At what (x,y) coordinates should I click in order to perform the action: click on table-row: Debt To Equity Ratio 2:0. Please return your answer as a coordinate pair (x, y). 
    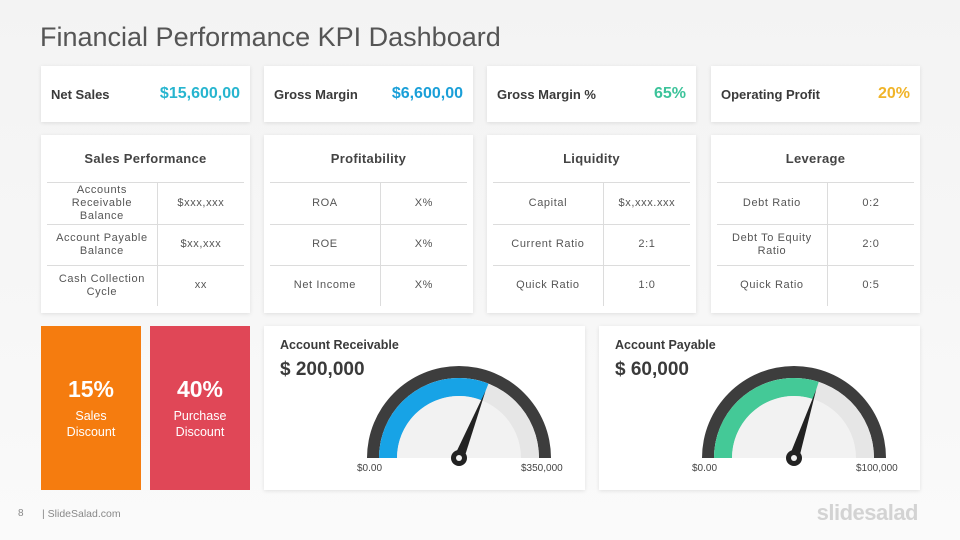
    Looking at the image, I should click on (815, 245).